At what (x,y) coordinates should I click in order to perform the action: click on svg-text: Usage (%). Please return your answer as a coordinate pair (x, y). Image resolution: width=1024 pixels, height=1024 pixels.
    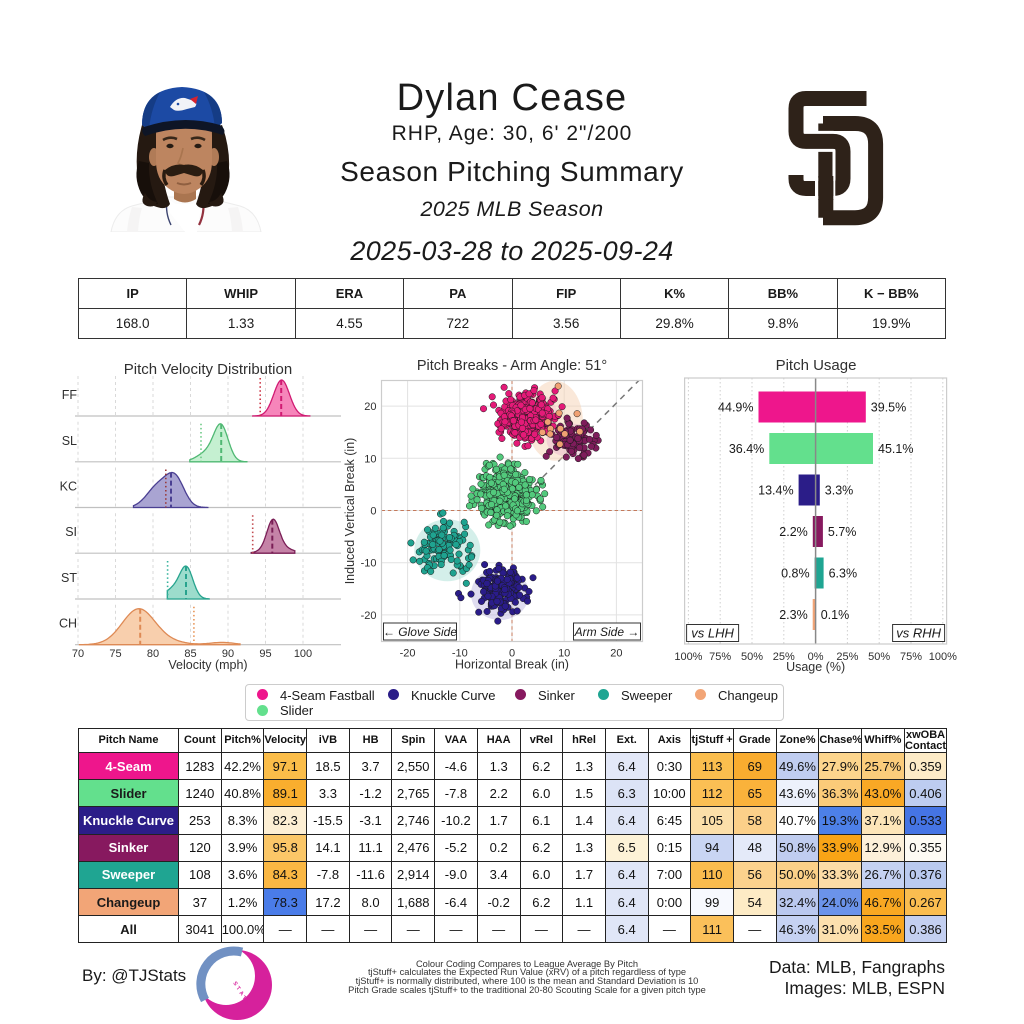
    Looking at the image, I should click on (815, 667).